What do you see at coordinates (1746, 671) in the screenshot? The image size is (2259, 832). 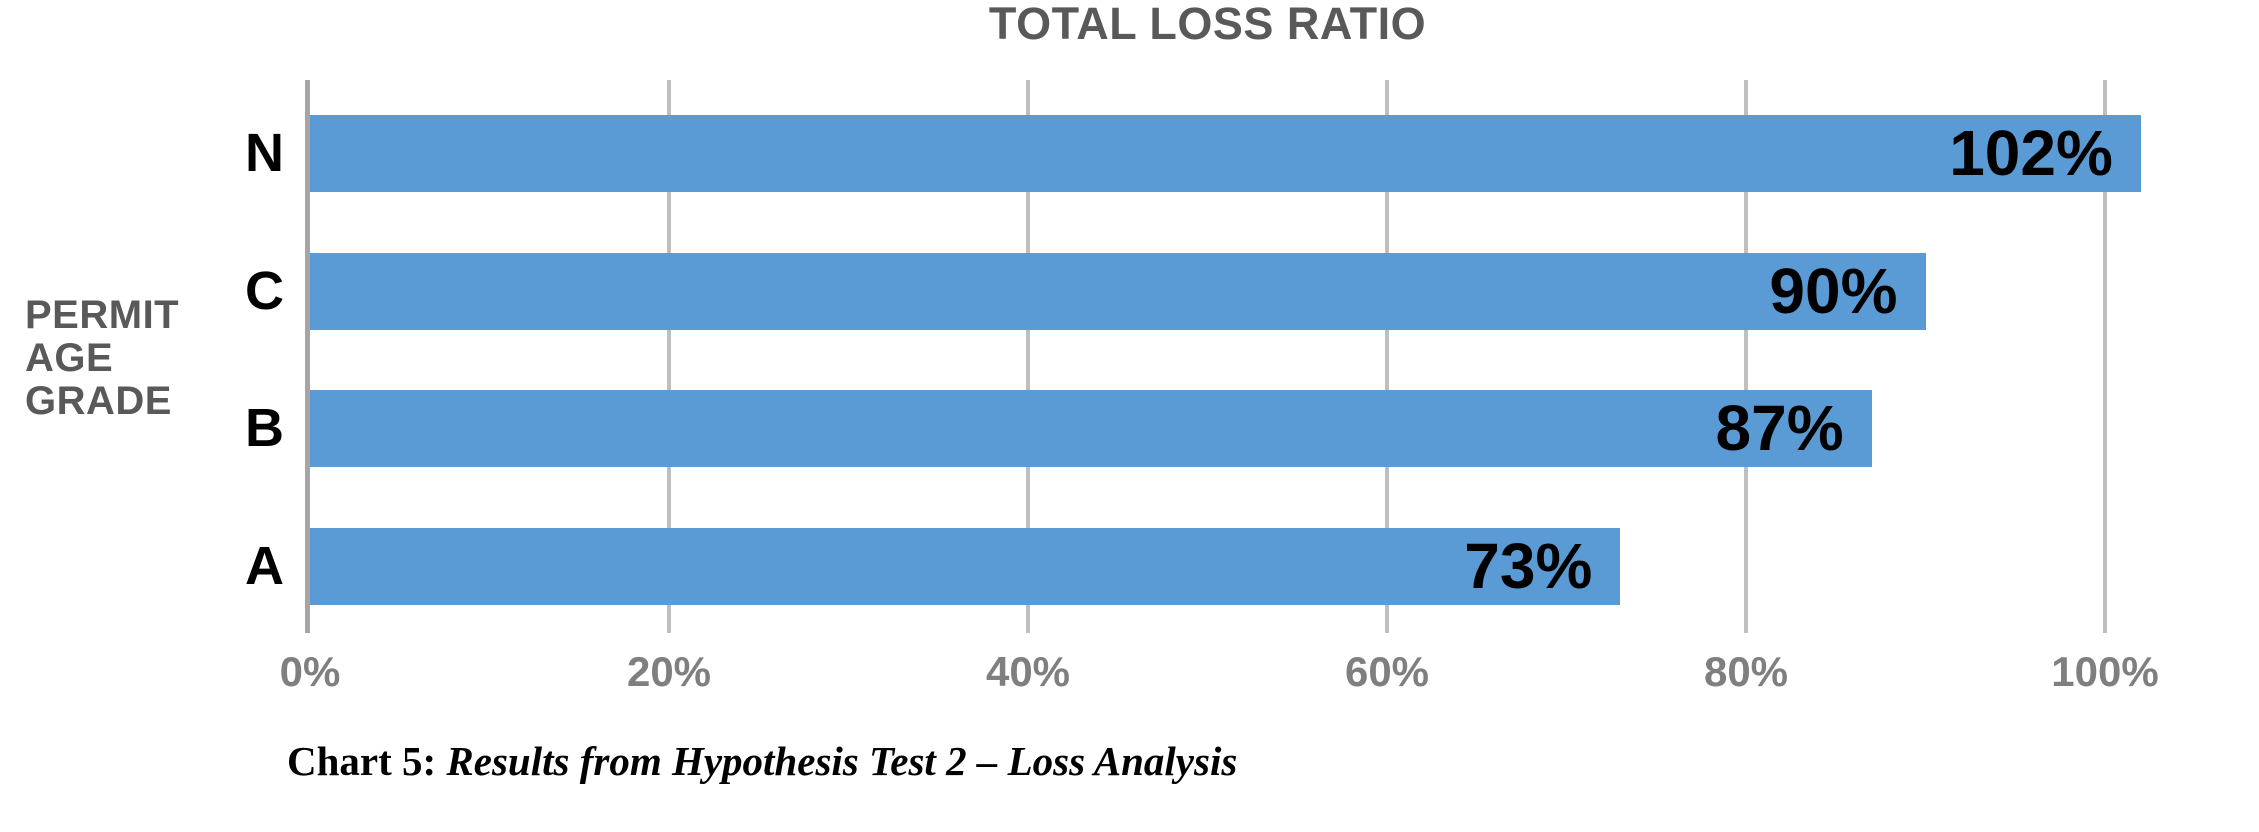 I see `x-tick-label: 80%` at bounding box center [1746, 671].